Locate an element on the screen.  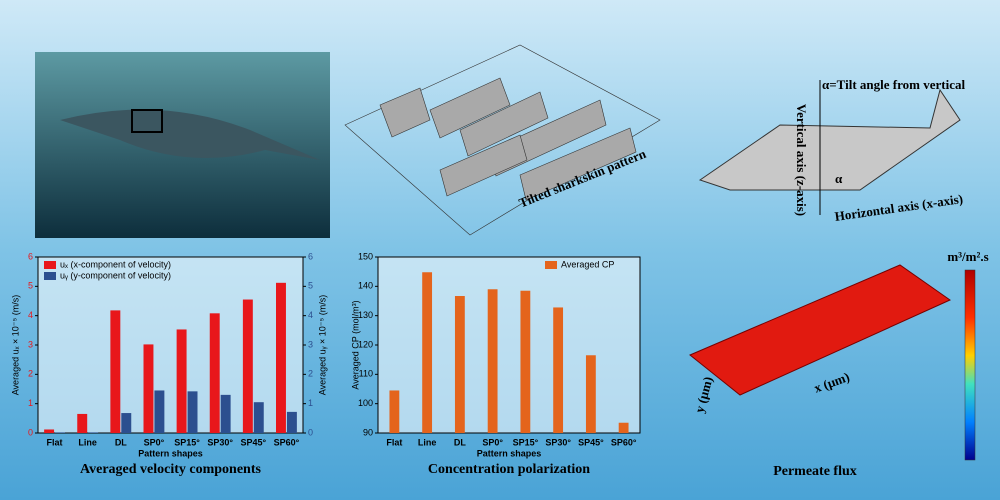
tilt-diagram is located at coordinates (829, 139).